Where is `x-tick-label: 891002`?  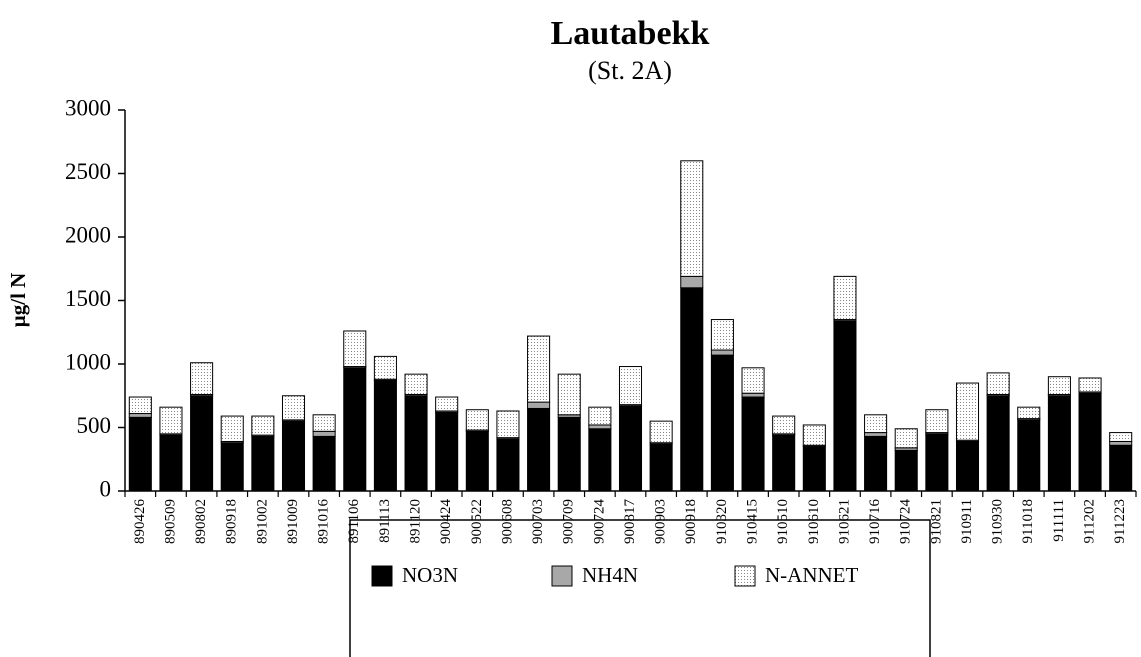 x-tick-label: 891002 is located at coordinates (262, 521).